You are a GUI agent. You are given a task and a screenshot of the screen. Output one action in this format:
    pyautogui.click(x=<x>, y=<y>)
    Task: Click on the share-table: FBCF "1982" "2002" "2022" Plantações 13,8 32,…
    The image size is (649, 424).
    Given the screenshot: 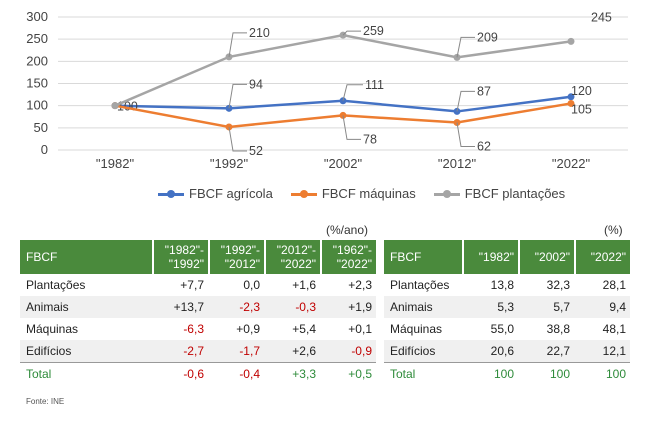 What is the action you would take?
    pyautogui.click(x=507, y=312)
    